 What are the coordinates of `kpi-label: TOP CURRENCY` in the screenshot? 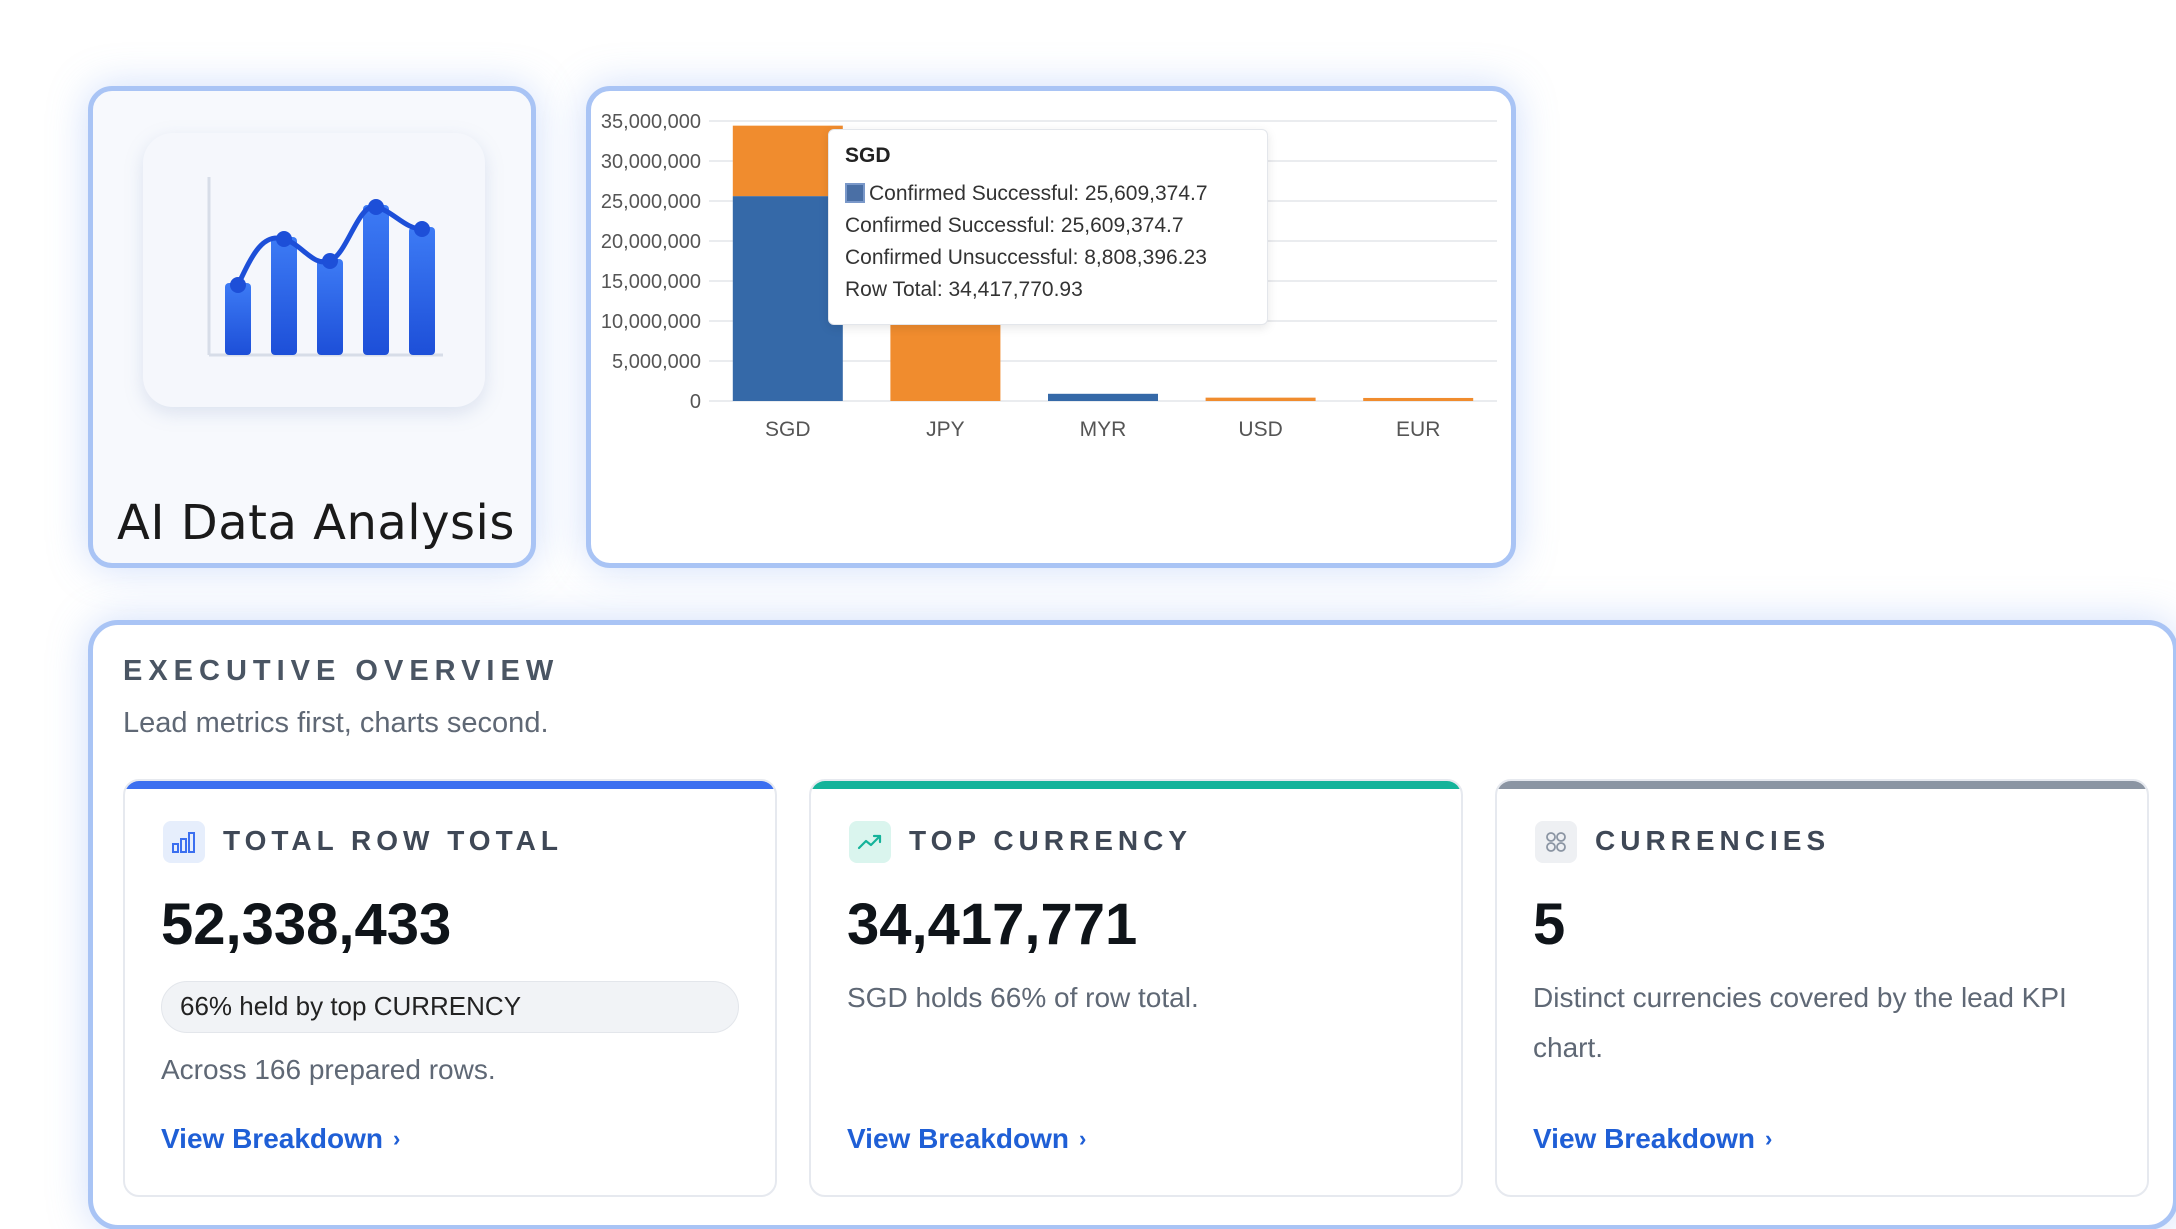 It's located at (1051, 840).